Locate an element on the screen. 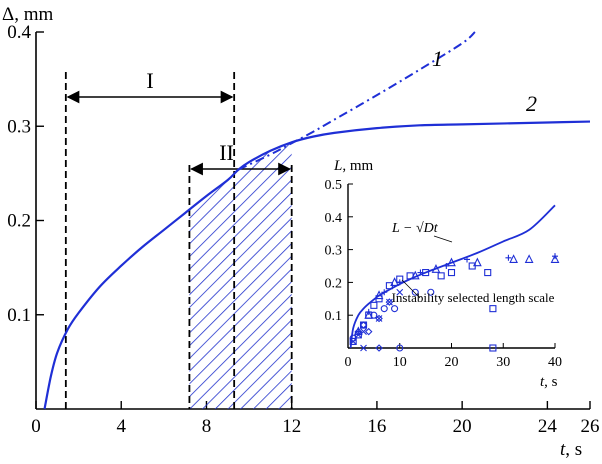  inset-x-tick-label: 20 is located at coordinates (452, 362).